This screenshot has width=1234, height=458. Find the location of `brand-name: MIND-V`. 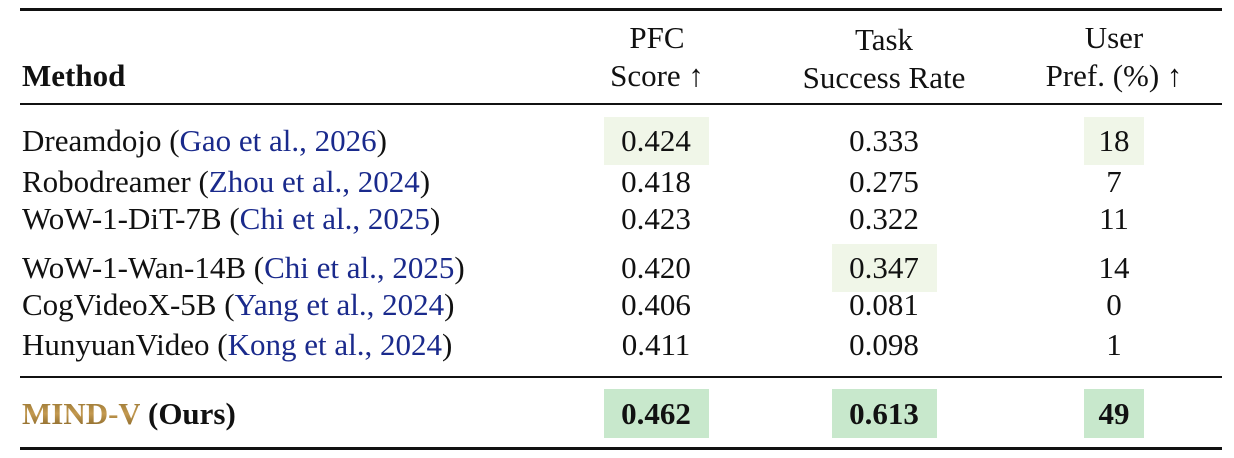

brand-name: MIND-V is located at coordinates (81, 413).